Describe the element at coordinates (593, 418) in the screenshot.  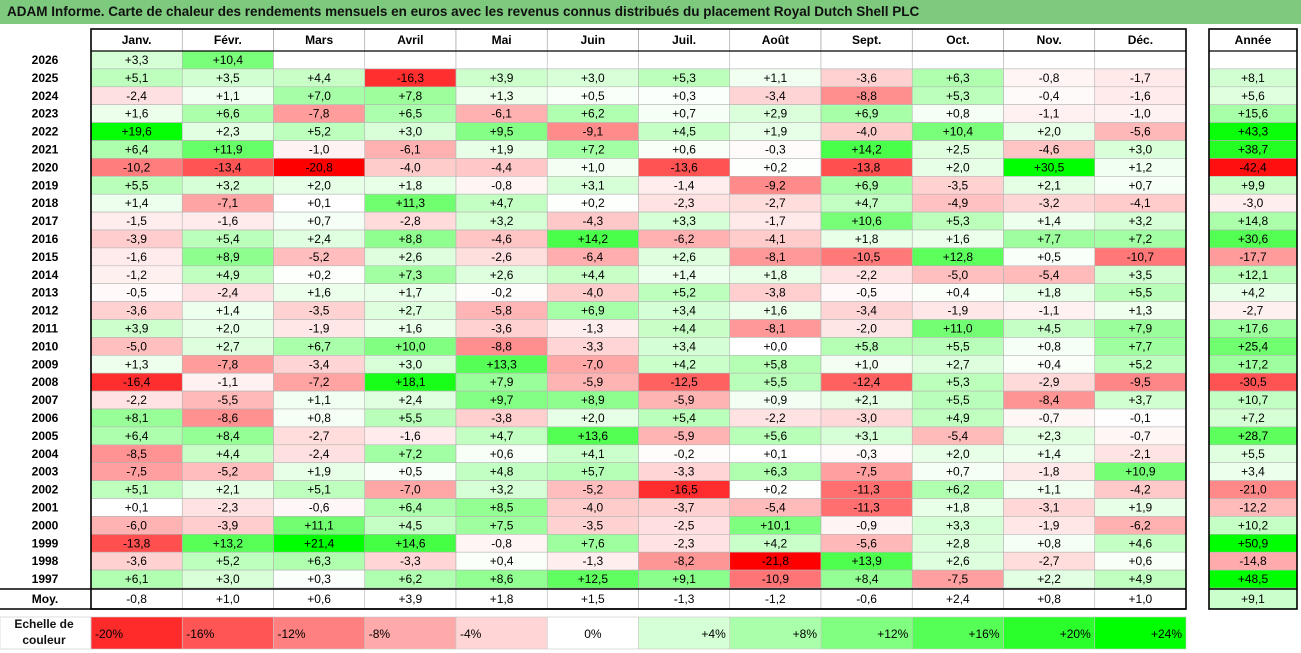
I see `heatmap-cell-value: +2,0` at that location.